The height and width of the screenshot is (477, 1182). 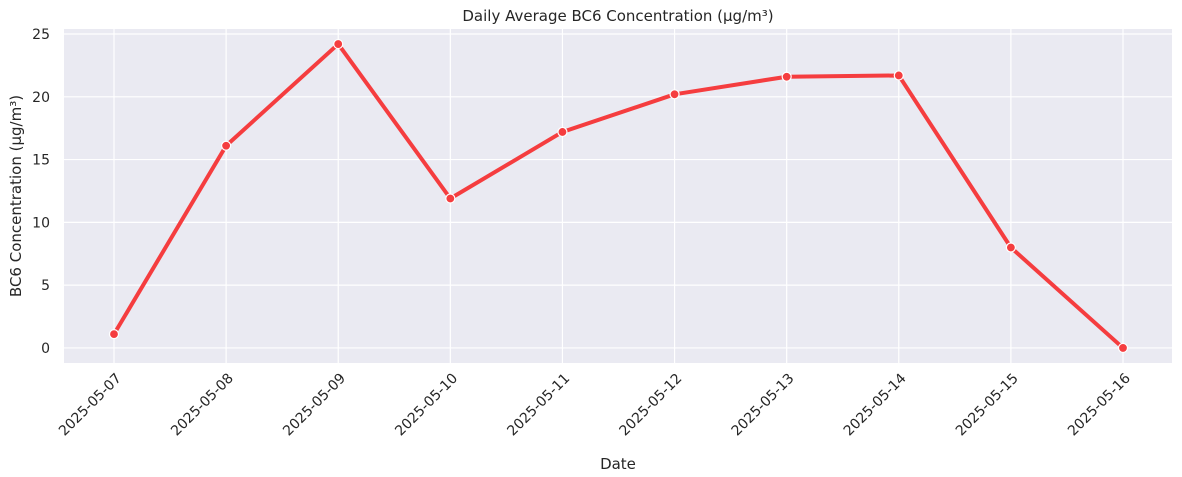 What do you see at coordinates (617, 16) in the screenshot?
I see `chart-title: Daily Average BC6 Concentration (µg/m³)` at bounding box center [617, 16].